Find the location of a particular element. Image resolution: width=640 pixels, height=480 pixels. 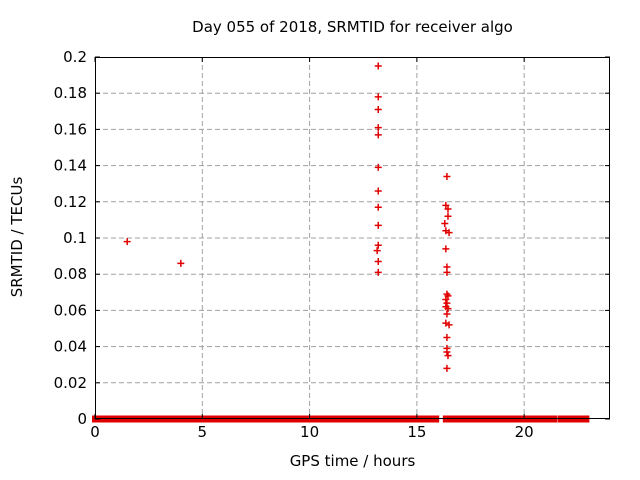

y-tick-label: 0.16 is located at coordinates (70, 129).